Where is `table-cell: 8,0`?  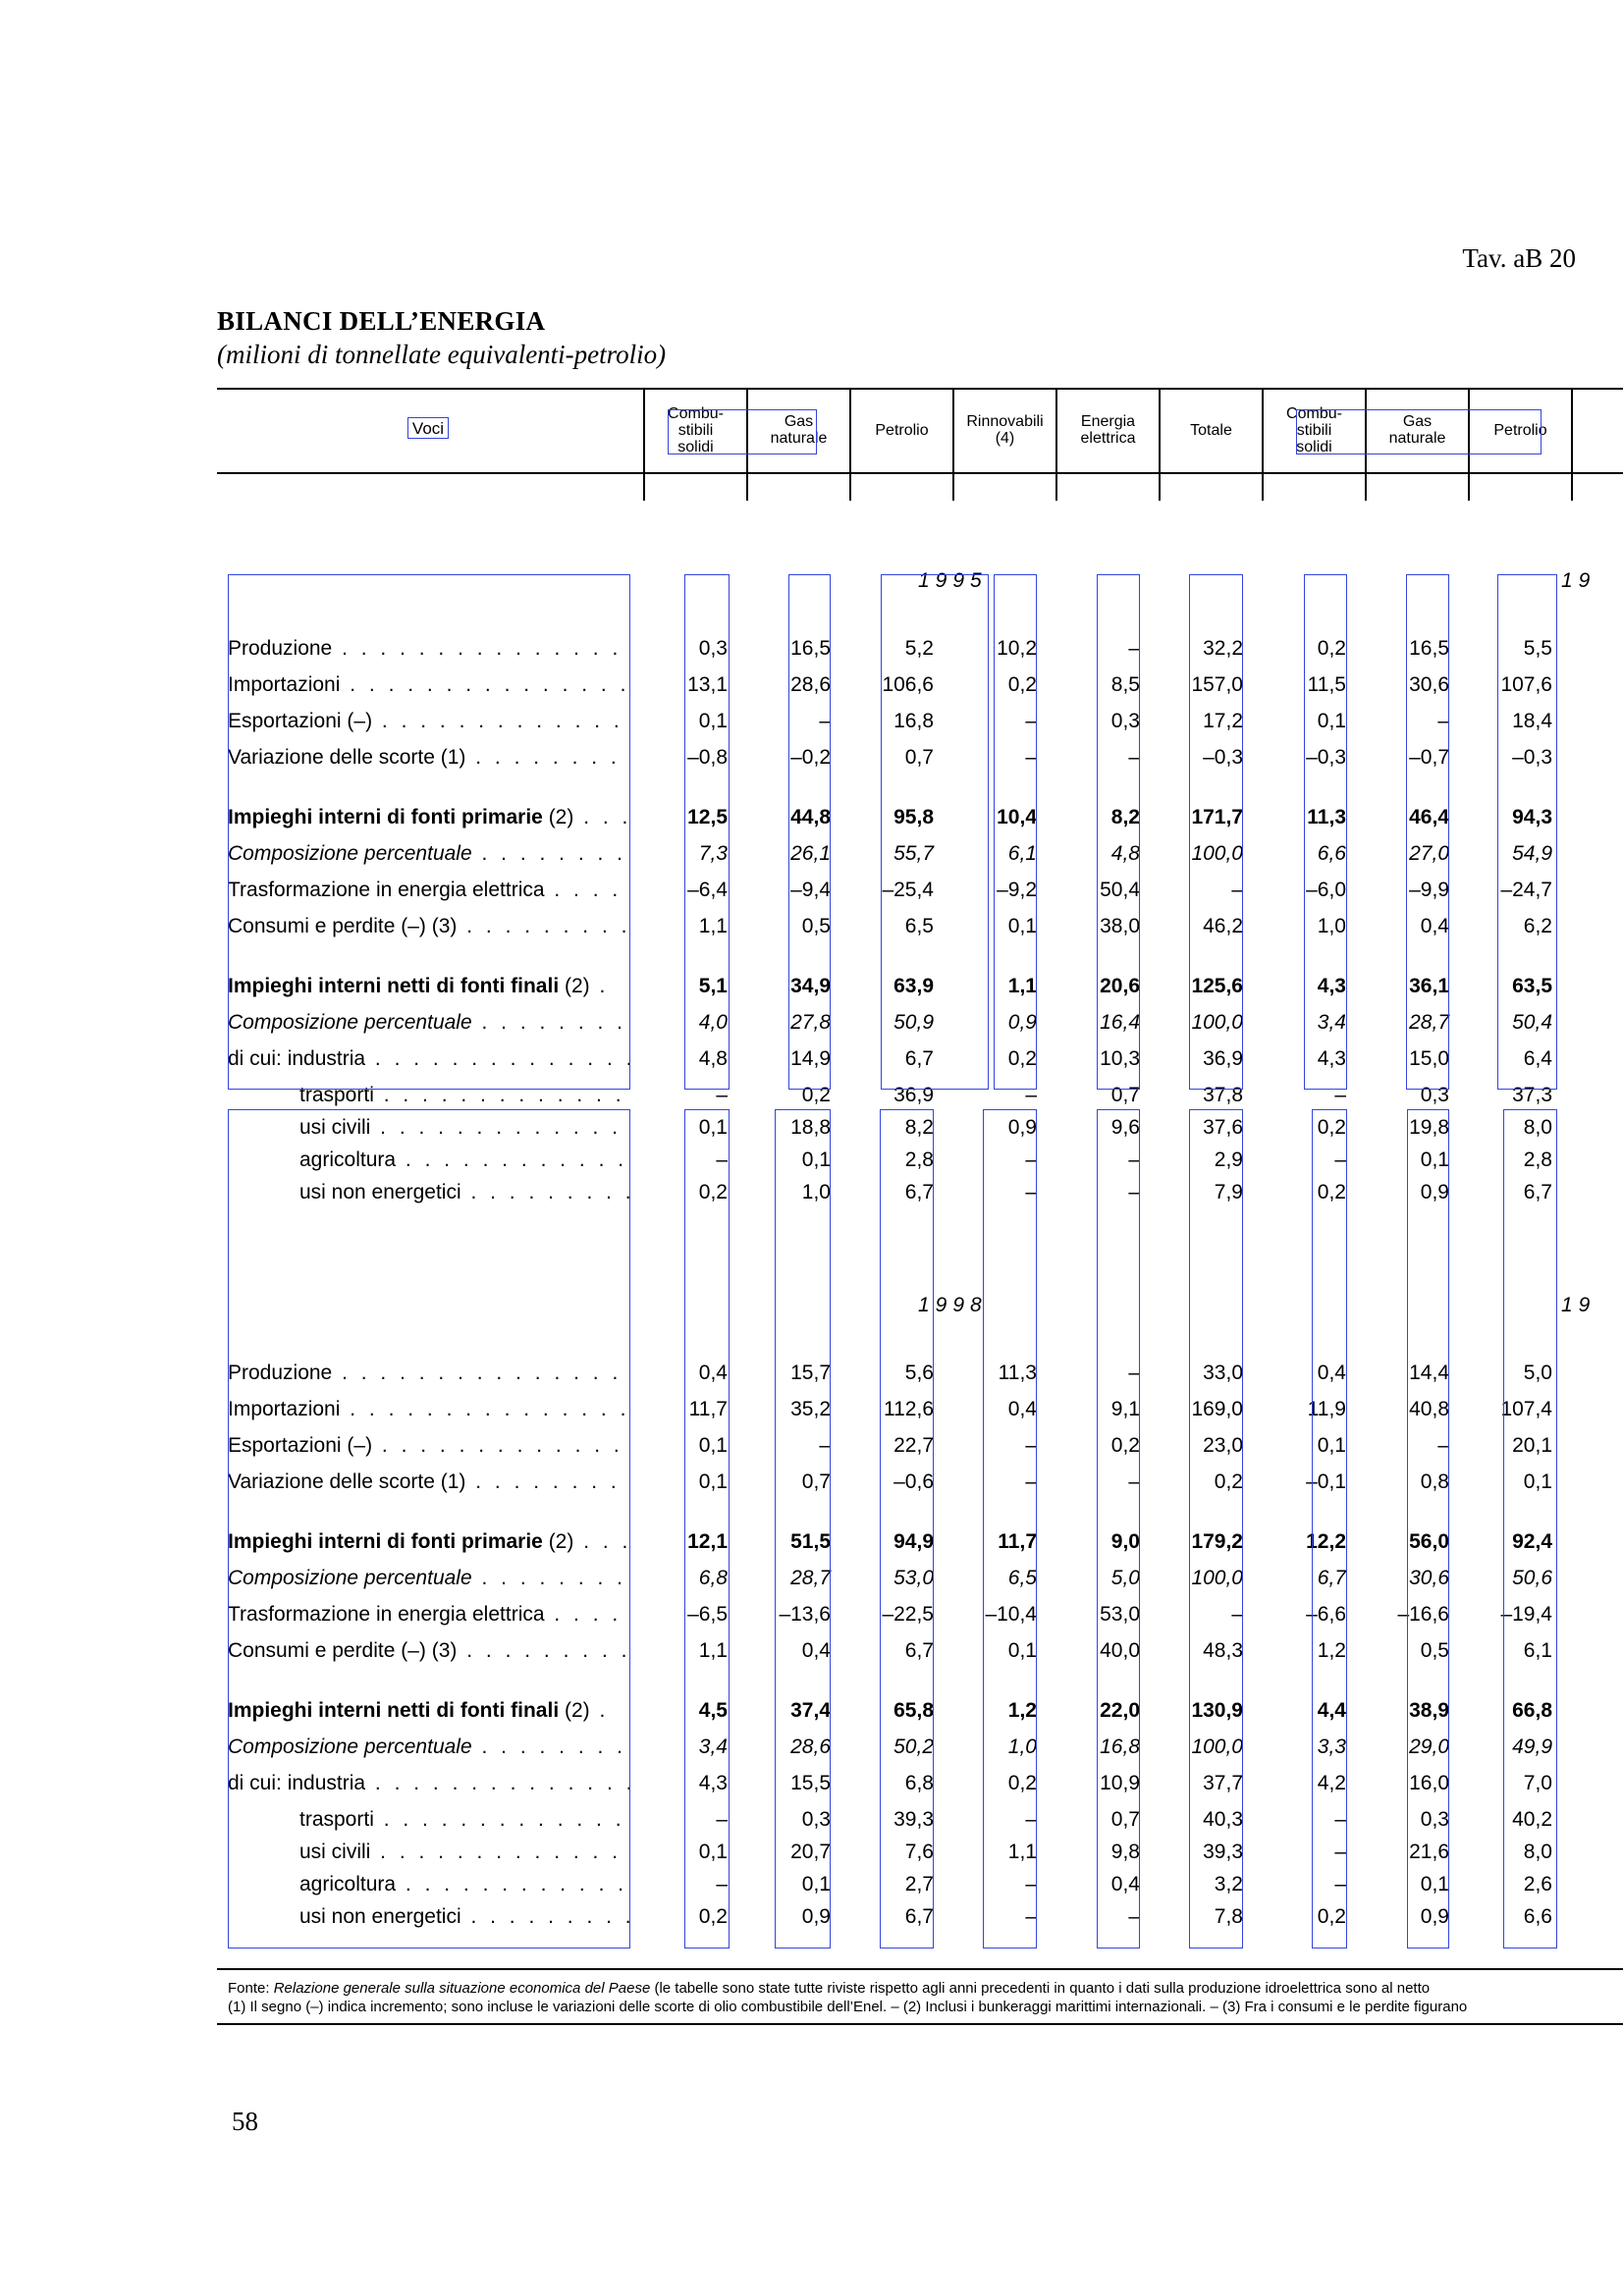 table-cell: 8,0 is located at coordinates (1537, 1852).